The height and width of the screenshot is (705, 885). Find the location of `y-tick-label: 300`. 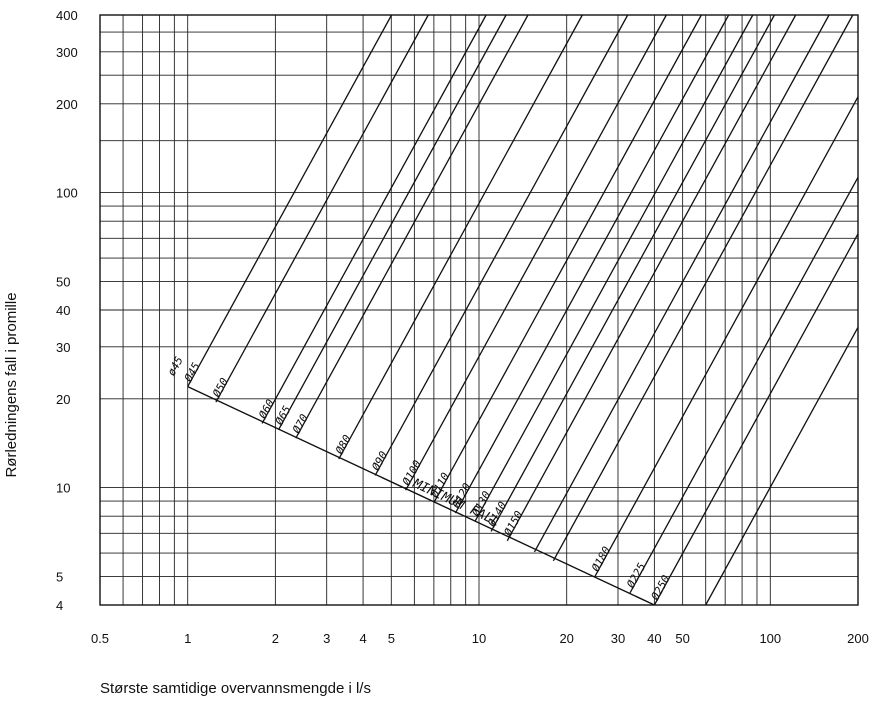

y-tick-label: 300 is located at coordinates (67, 52).